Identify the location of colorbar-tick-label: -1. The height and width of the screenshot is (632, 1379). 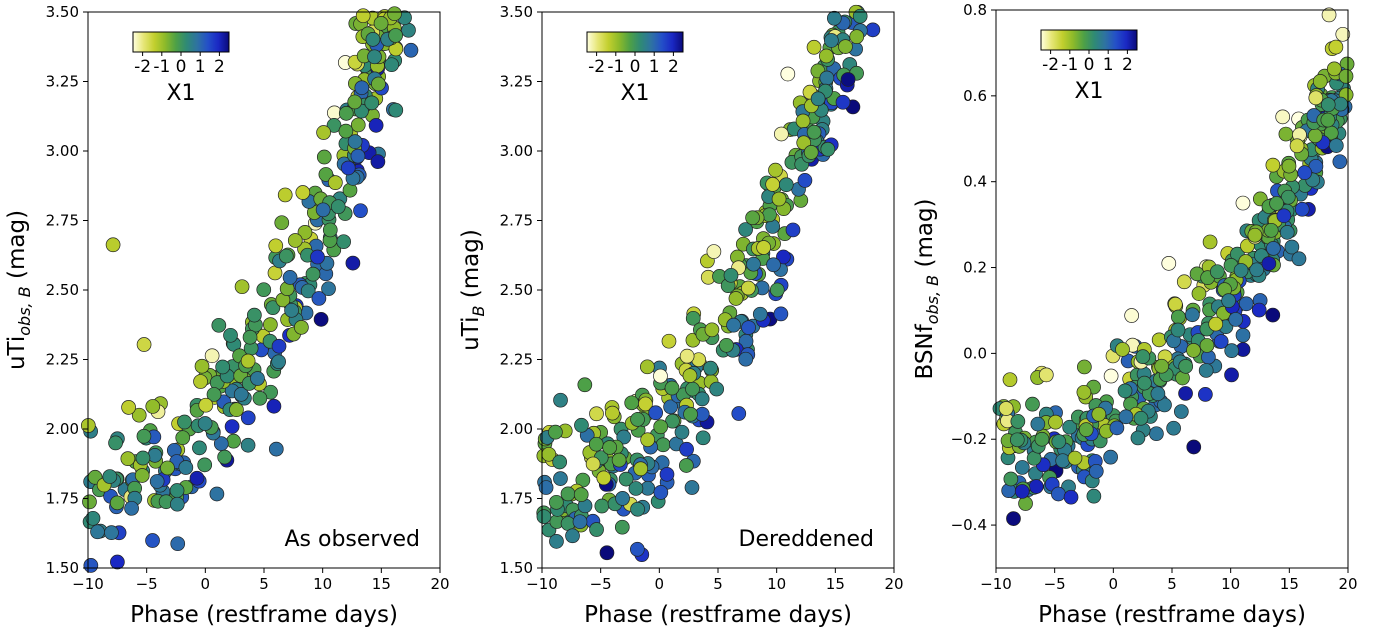
(1069, 65).